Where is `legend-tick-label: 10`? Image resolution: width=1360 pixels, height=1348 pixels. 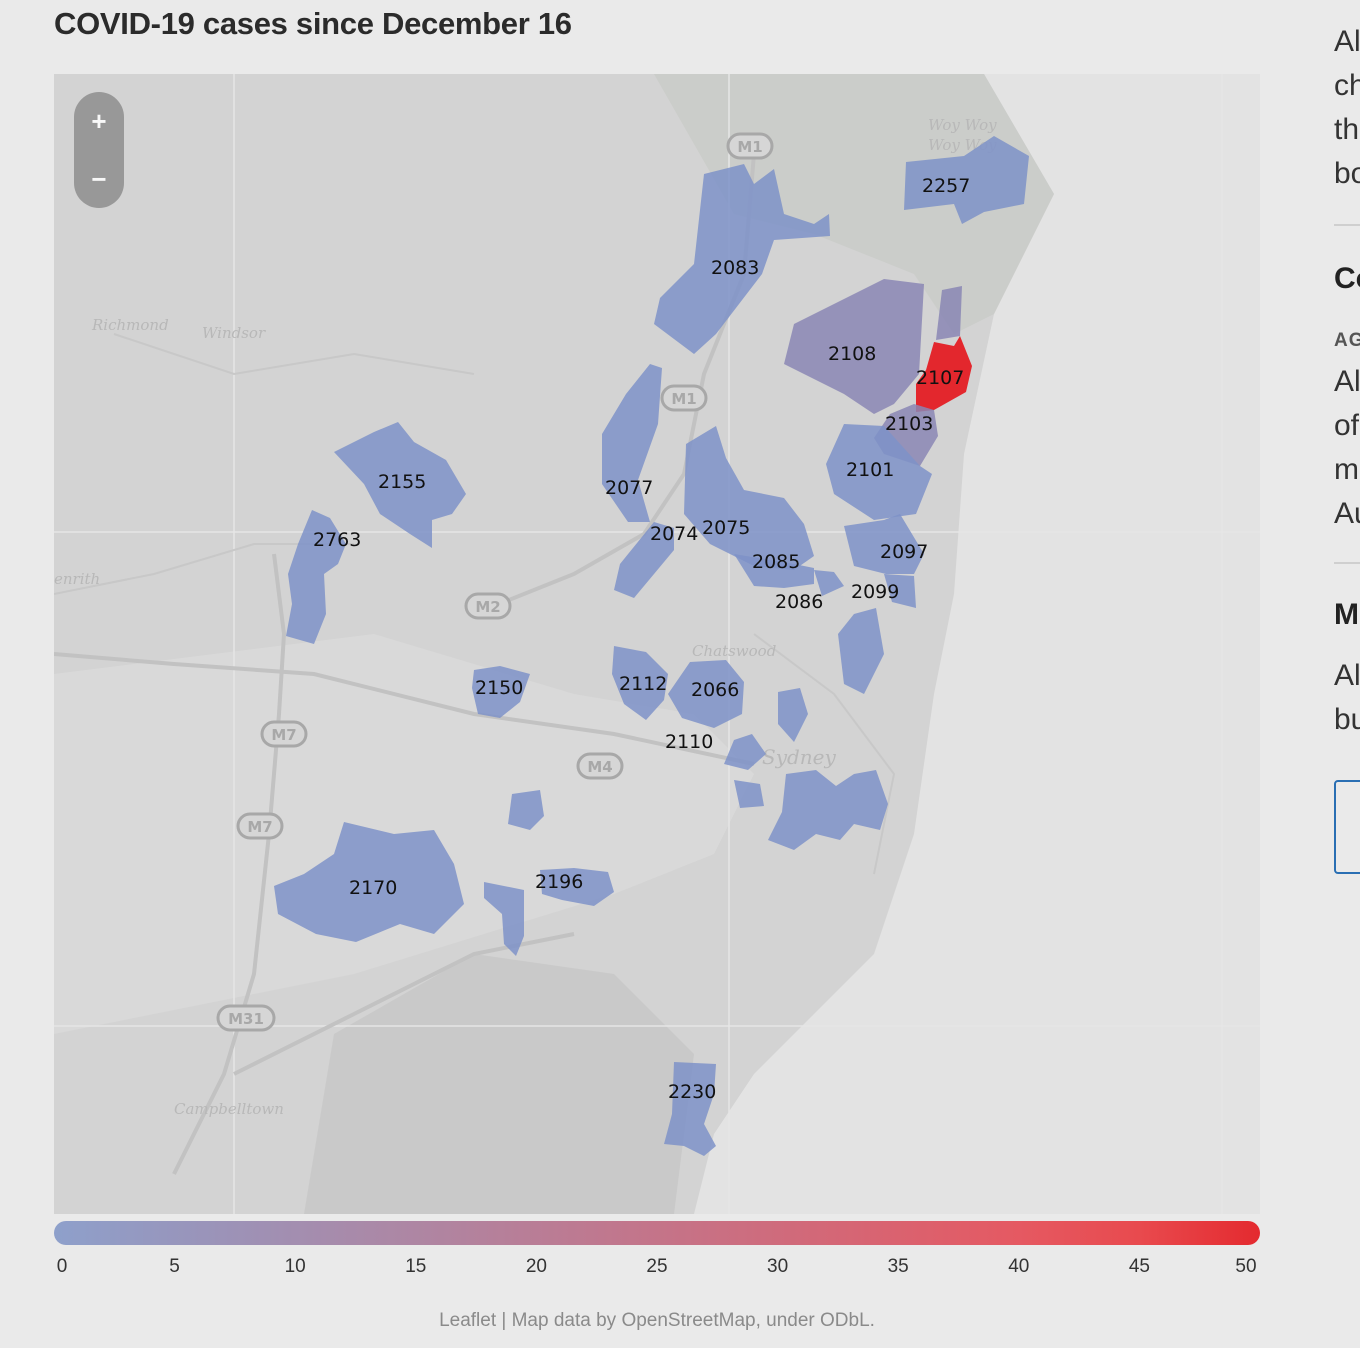 legend-tick-label: 10 is located at coordinates (295, 1266).